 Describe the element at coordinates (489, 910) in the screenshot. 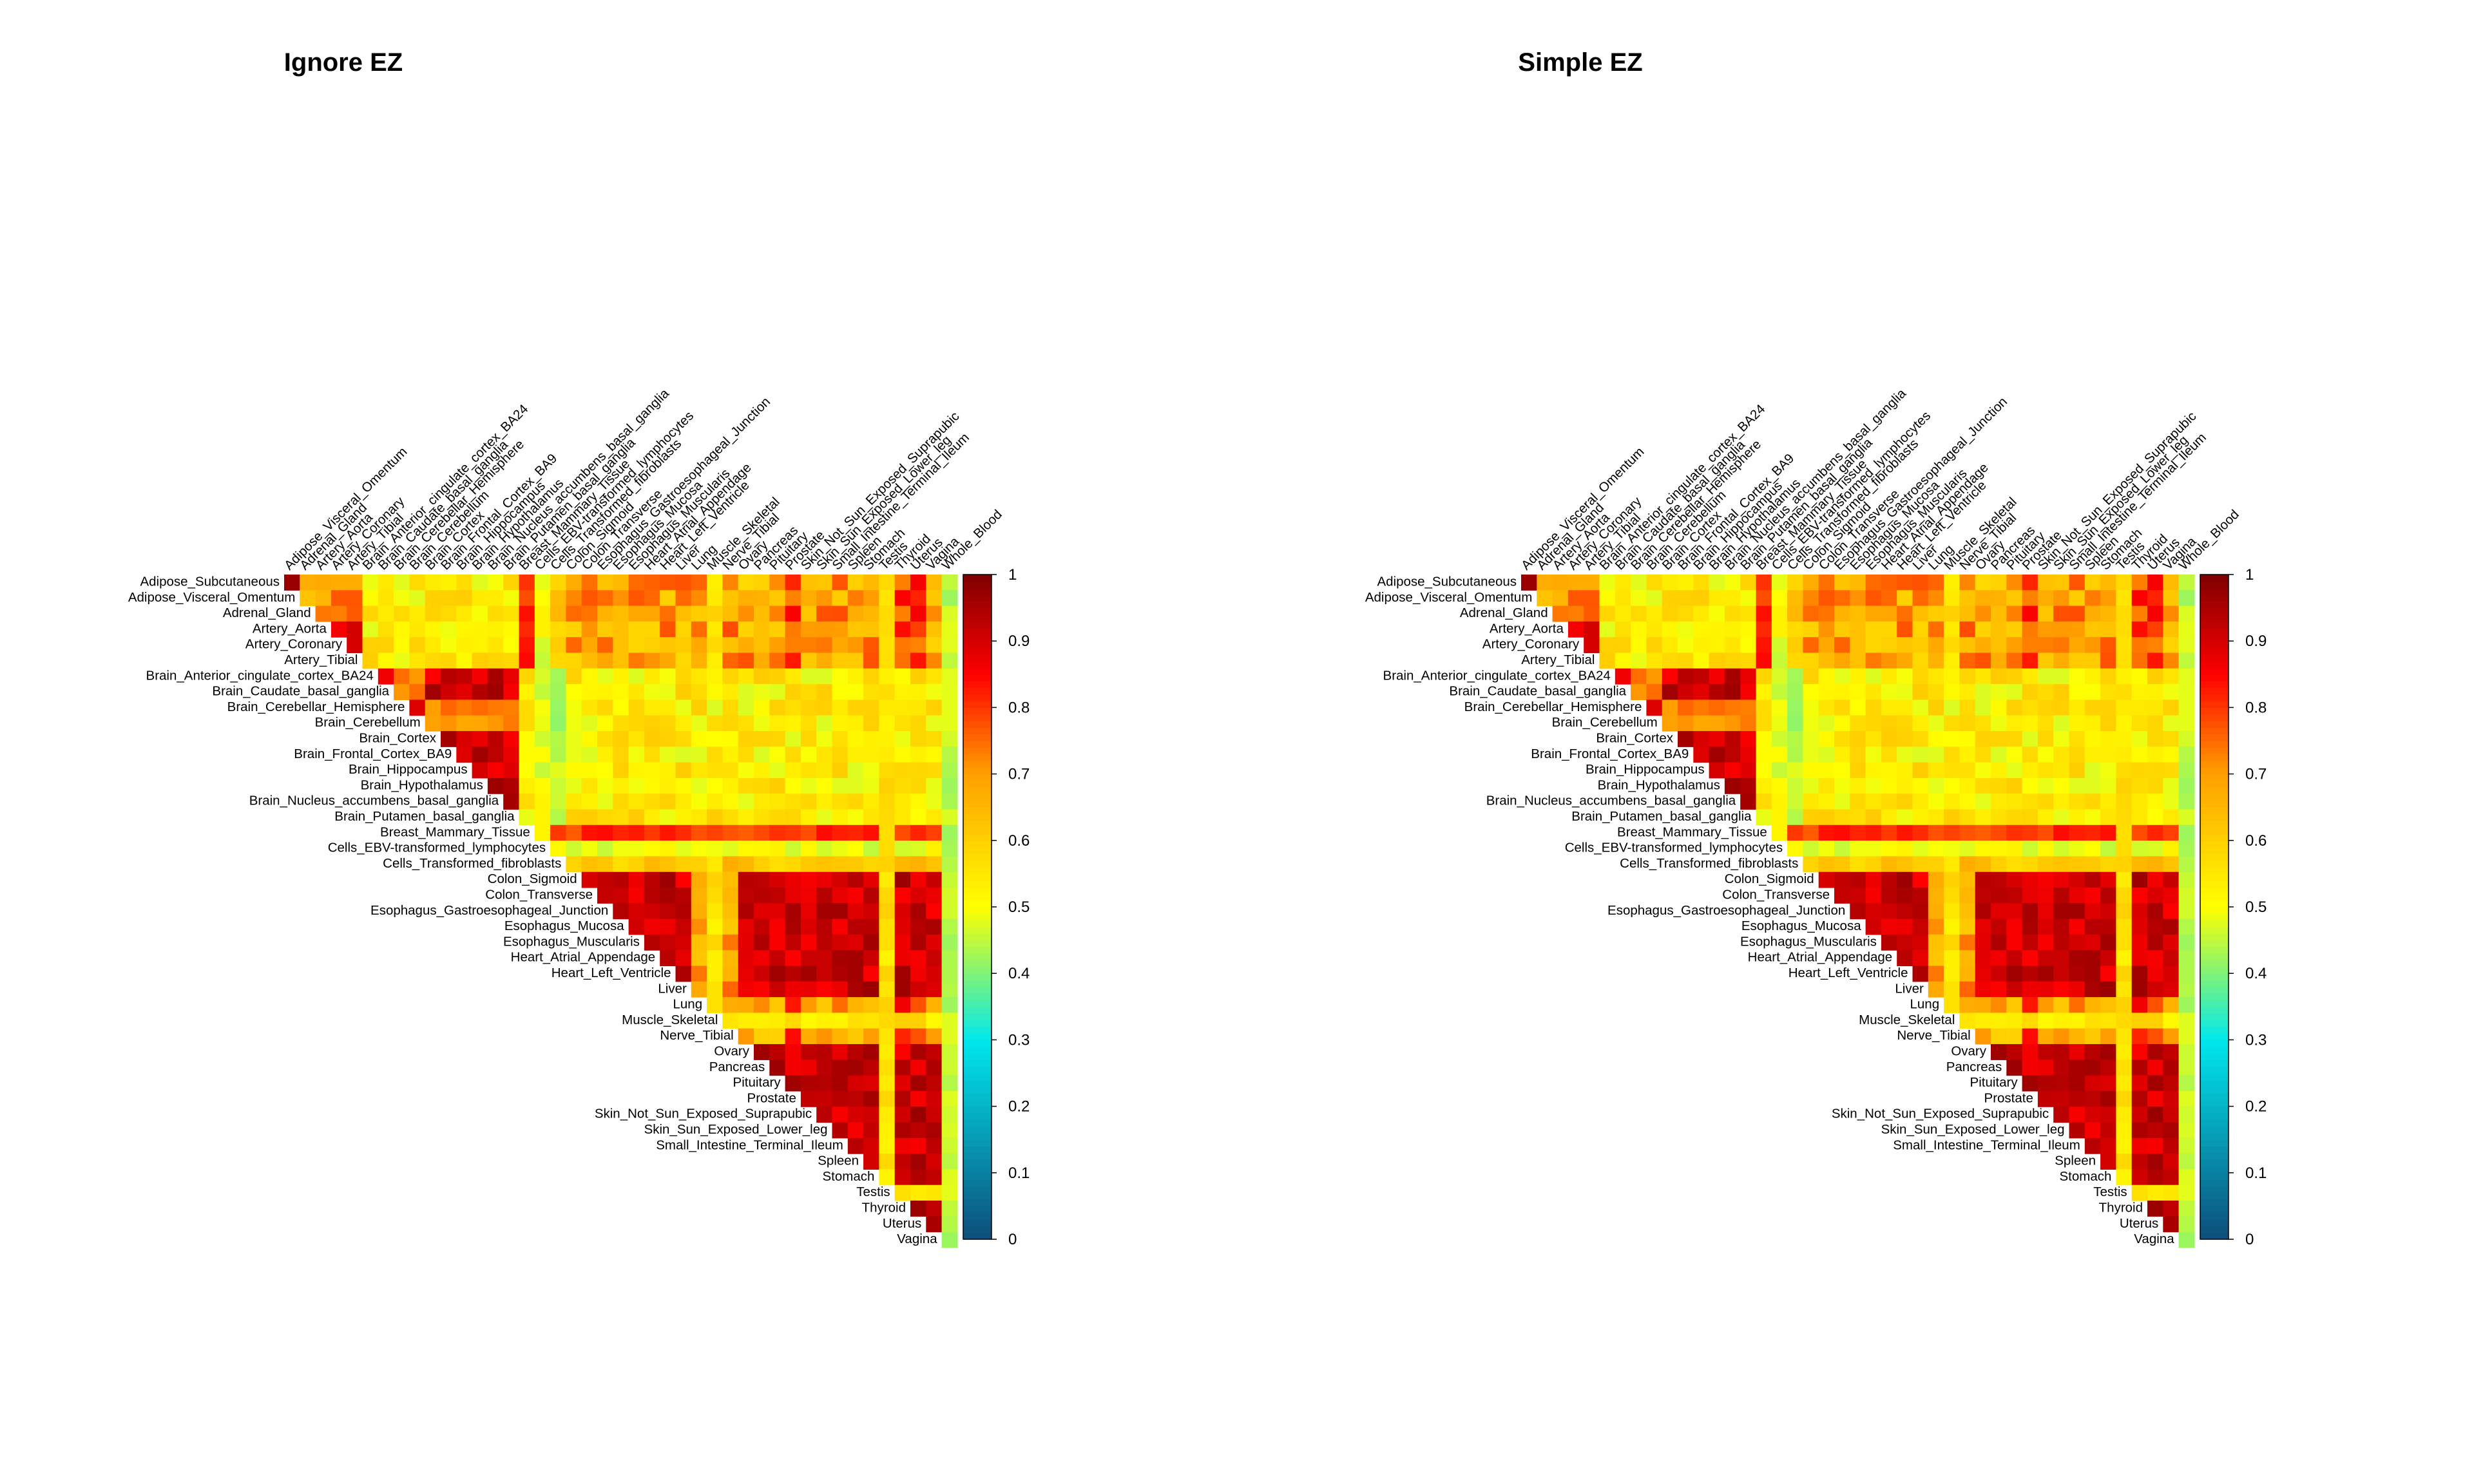

I see `row-label: Esophagus_Gastroesophageal_Junction` at that location.